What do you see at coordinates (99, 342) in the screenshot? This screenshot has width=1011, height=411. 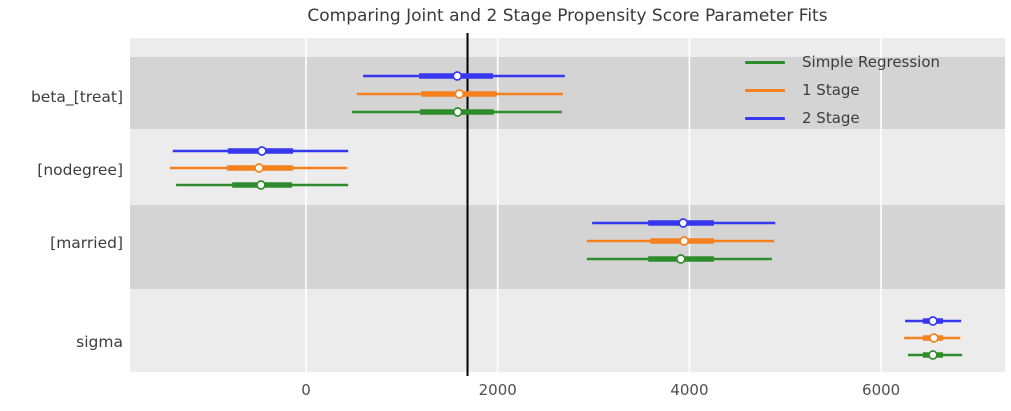 I see `y-axis-label: sigma` at bounding box center [99, 342].